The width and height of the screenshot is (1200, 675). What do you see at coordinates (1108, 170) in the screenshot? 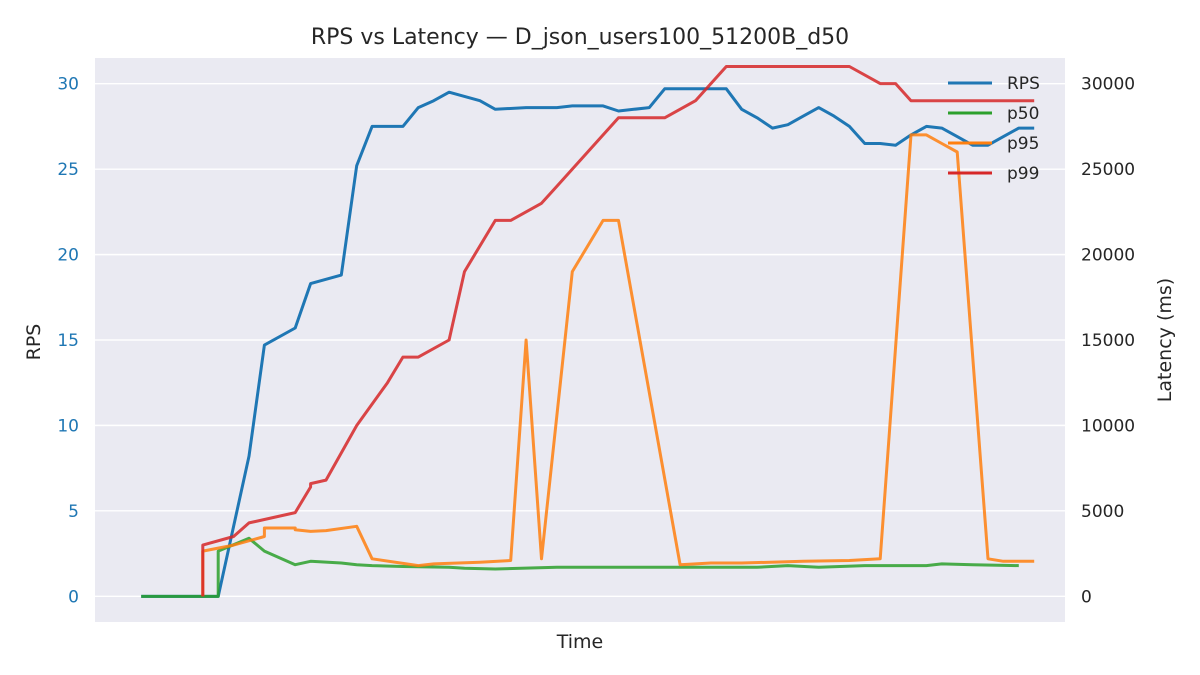
I see `right-tick-label: 25000` at bounding box center [1108, 170].